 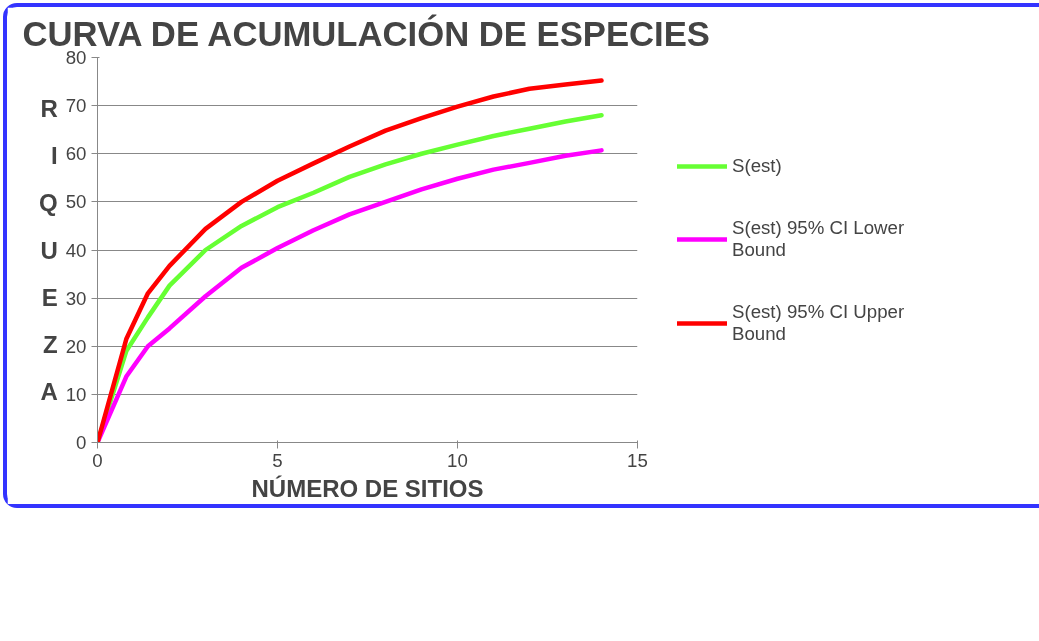 I want to click on legend-label: S(est) 95% CI Upper Bound, so click(x=818, y=322).